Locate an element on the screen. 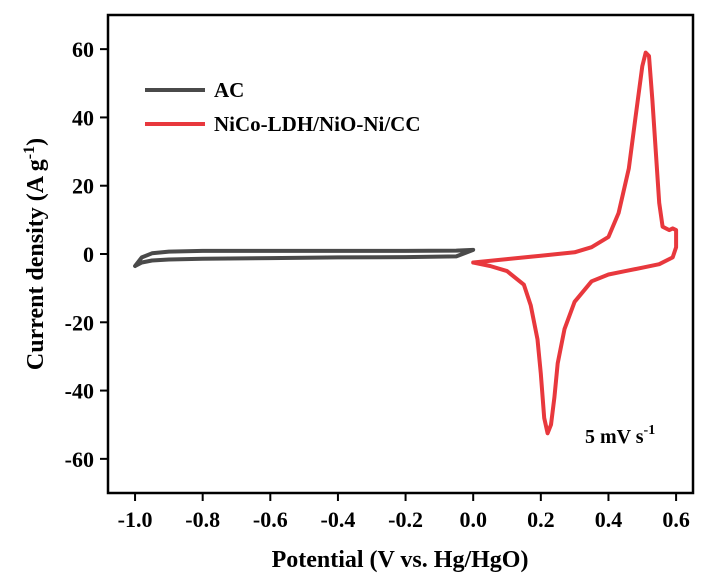 Image resolution: width=704 pixels, height=583 pixels. x-tick-label: -1.0 is located at coordinates (135, 519).